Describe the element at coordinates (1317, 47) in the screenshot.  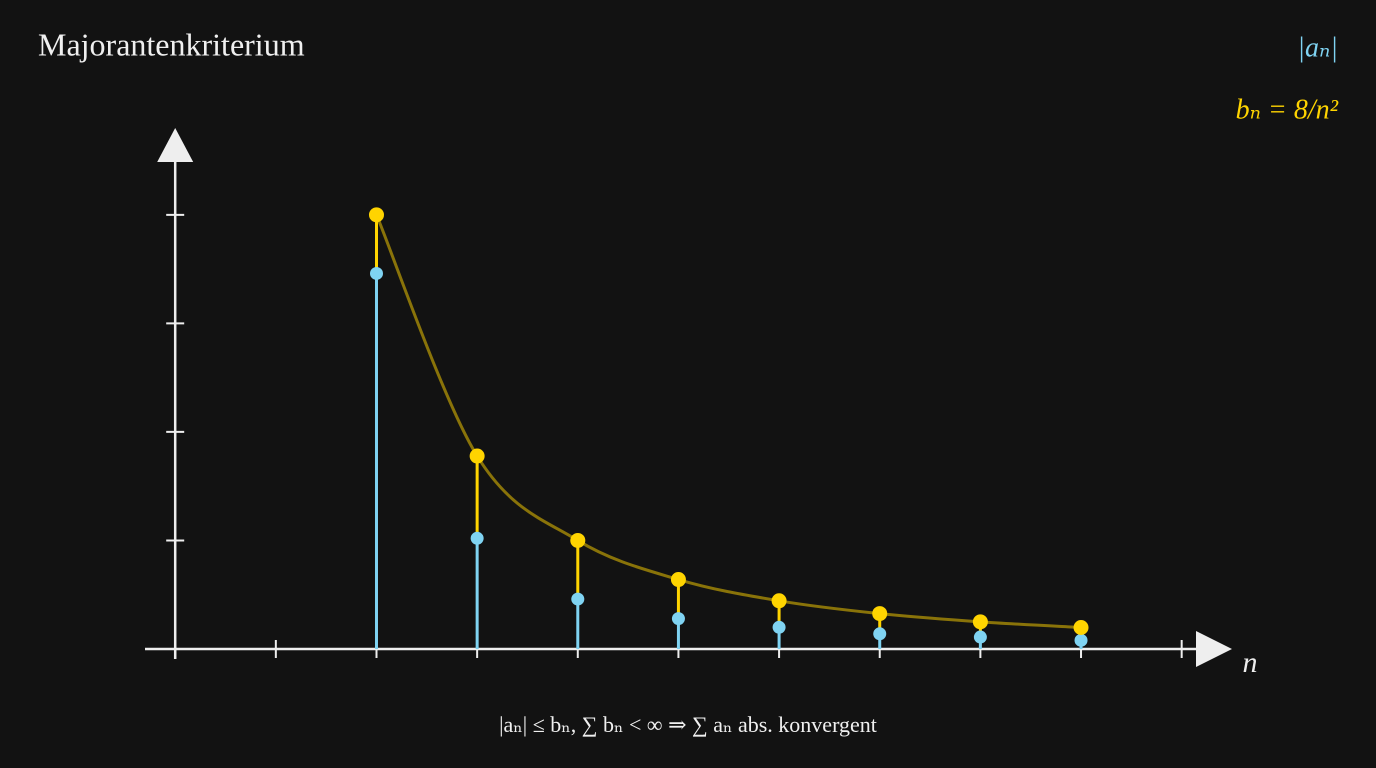
I see `legend-entry: |aₙ|` at that location.